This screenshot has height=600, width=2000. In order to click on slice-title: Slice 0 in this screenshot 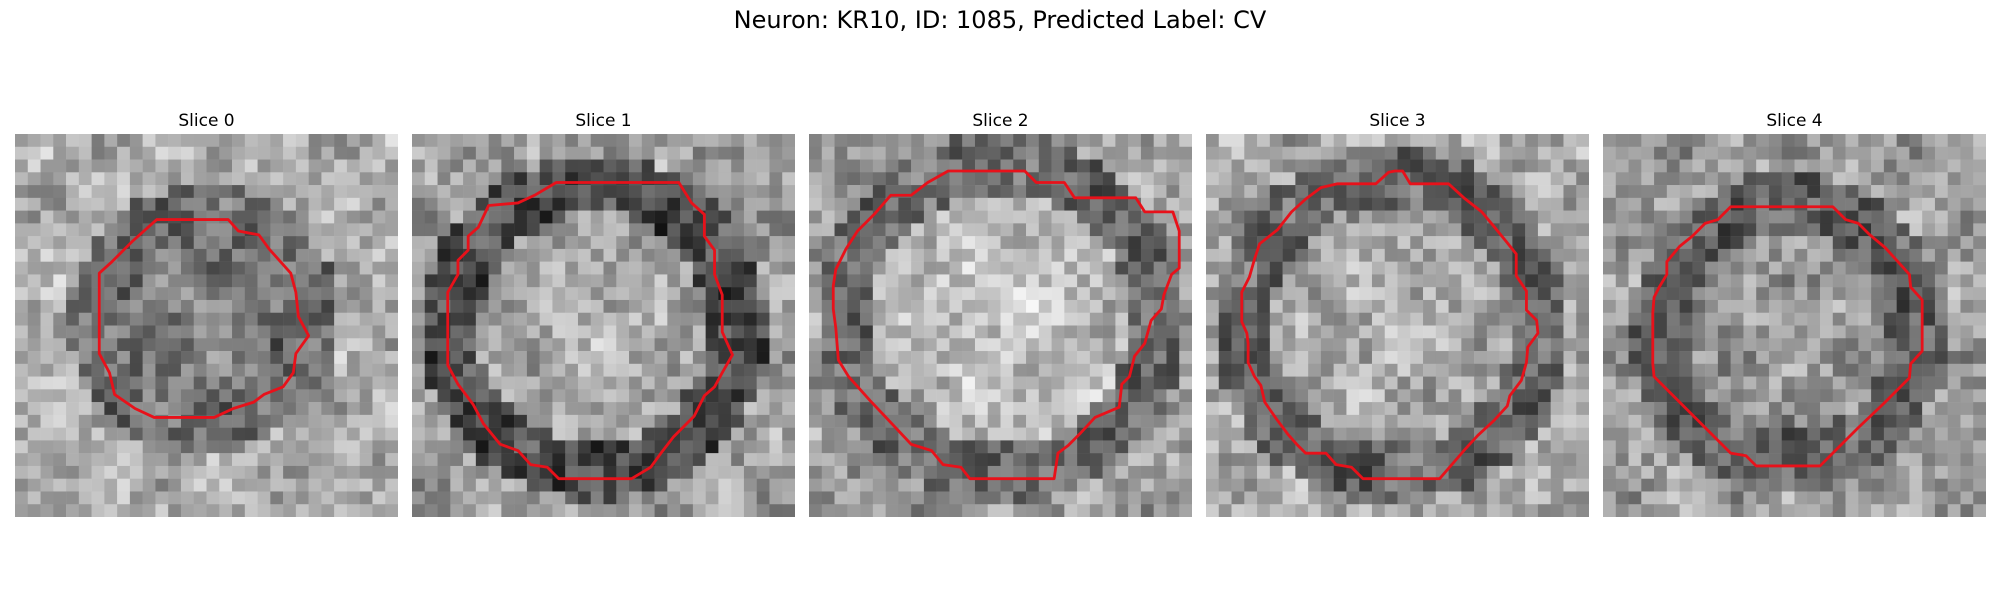, I will do `click(206, 121)`.